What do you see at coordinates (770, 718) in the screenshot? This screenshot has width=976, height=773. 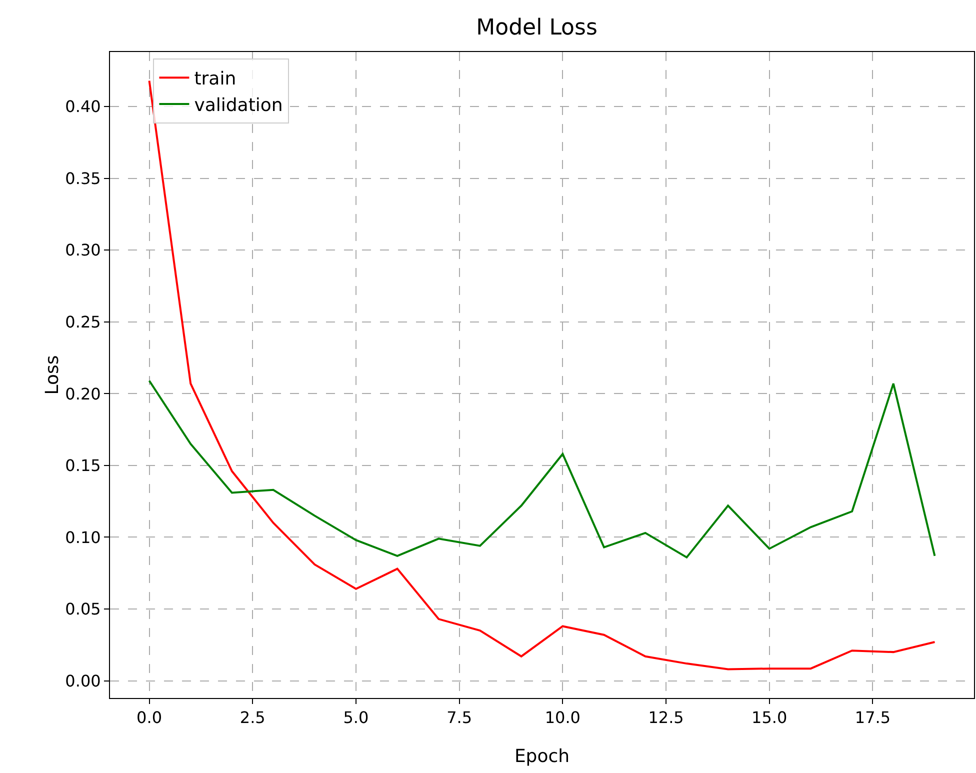 I see `x-tick-label: 15.0` at bounding box center [770, 718].